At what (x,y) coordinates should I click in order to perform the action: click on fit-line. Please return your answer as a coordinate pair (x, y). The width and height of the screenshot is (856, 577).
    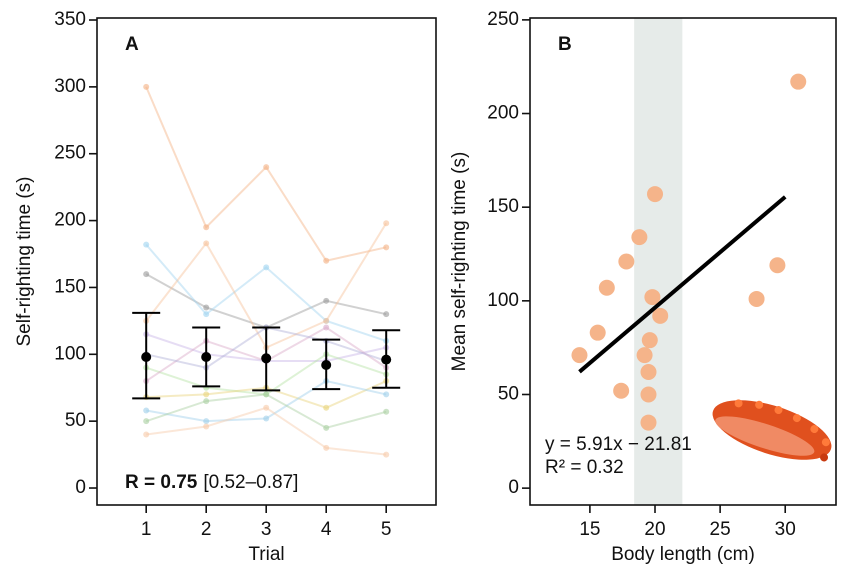
    Looking at the image, I should click on (682, 284).